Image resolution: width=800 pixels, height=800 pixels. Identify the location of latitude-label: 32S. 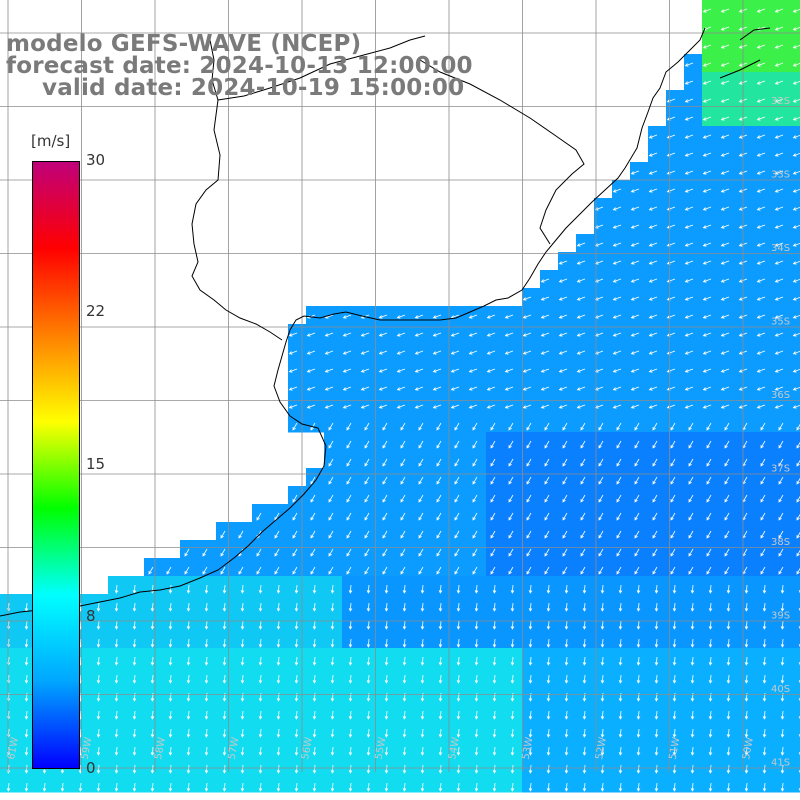
(780, 101).